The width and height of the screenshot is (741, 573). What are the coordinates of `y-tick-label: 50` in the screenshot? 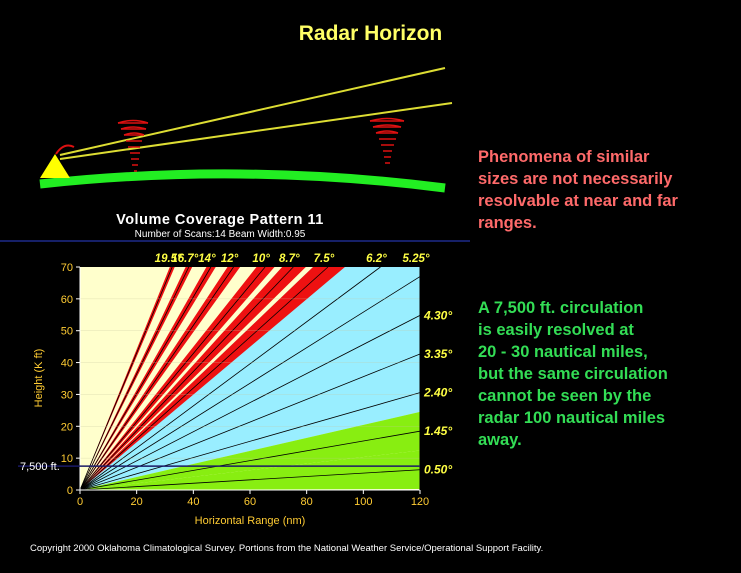 It's located at (67, 332).